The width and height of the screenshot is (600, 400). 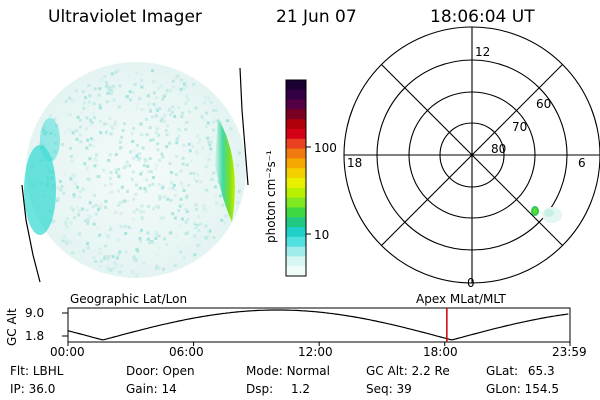 I want to click on gain-field: Gain: 14, so click(x=151, y=389).